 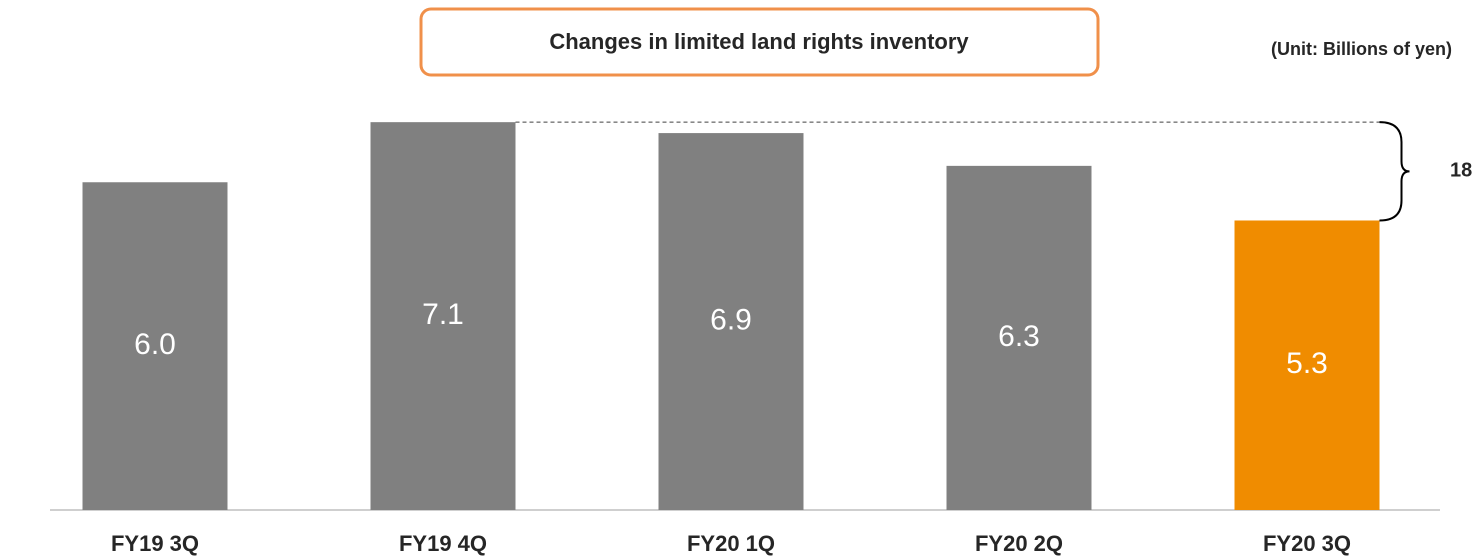 I want to click on value-label: 6.3, so click(x=1019, y=336).